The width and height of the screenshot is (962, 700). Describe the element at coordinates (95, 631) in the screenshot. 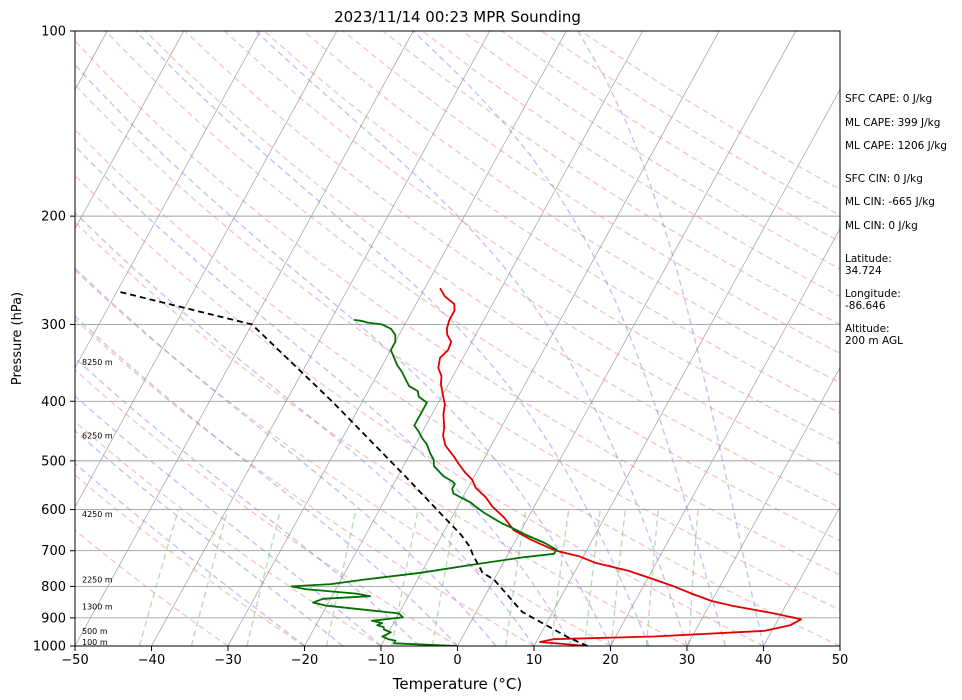

I see `height-label: 500 m` at that location.